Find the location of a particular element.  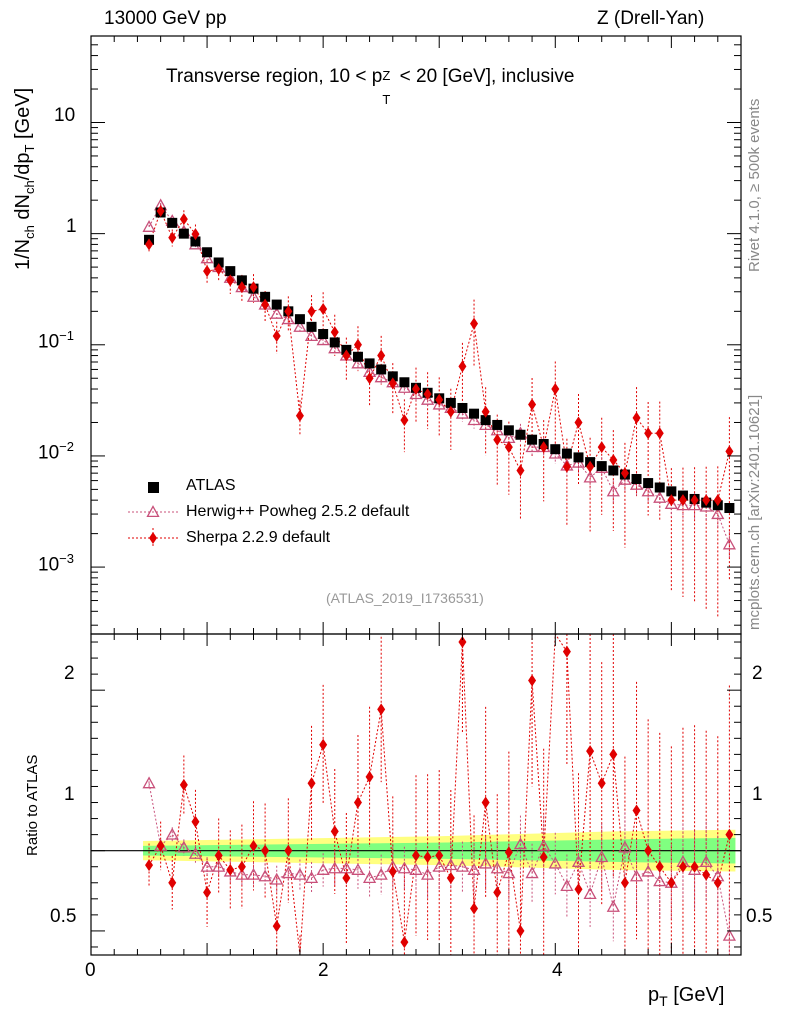

x-tick-label-4: 4 is located at coordinates (557, 970).